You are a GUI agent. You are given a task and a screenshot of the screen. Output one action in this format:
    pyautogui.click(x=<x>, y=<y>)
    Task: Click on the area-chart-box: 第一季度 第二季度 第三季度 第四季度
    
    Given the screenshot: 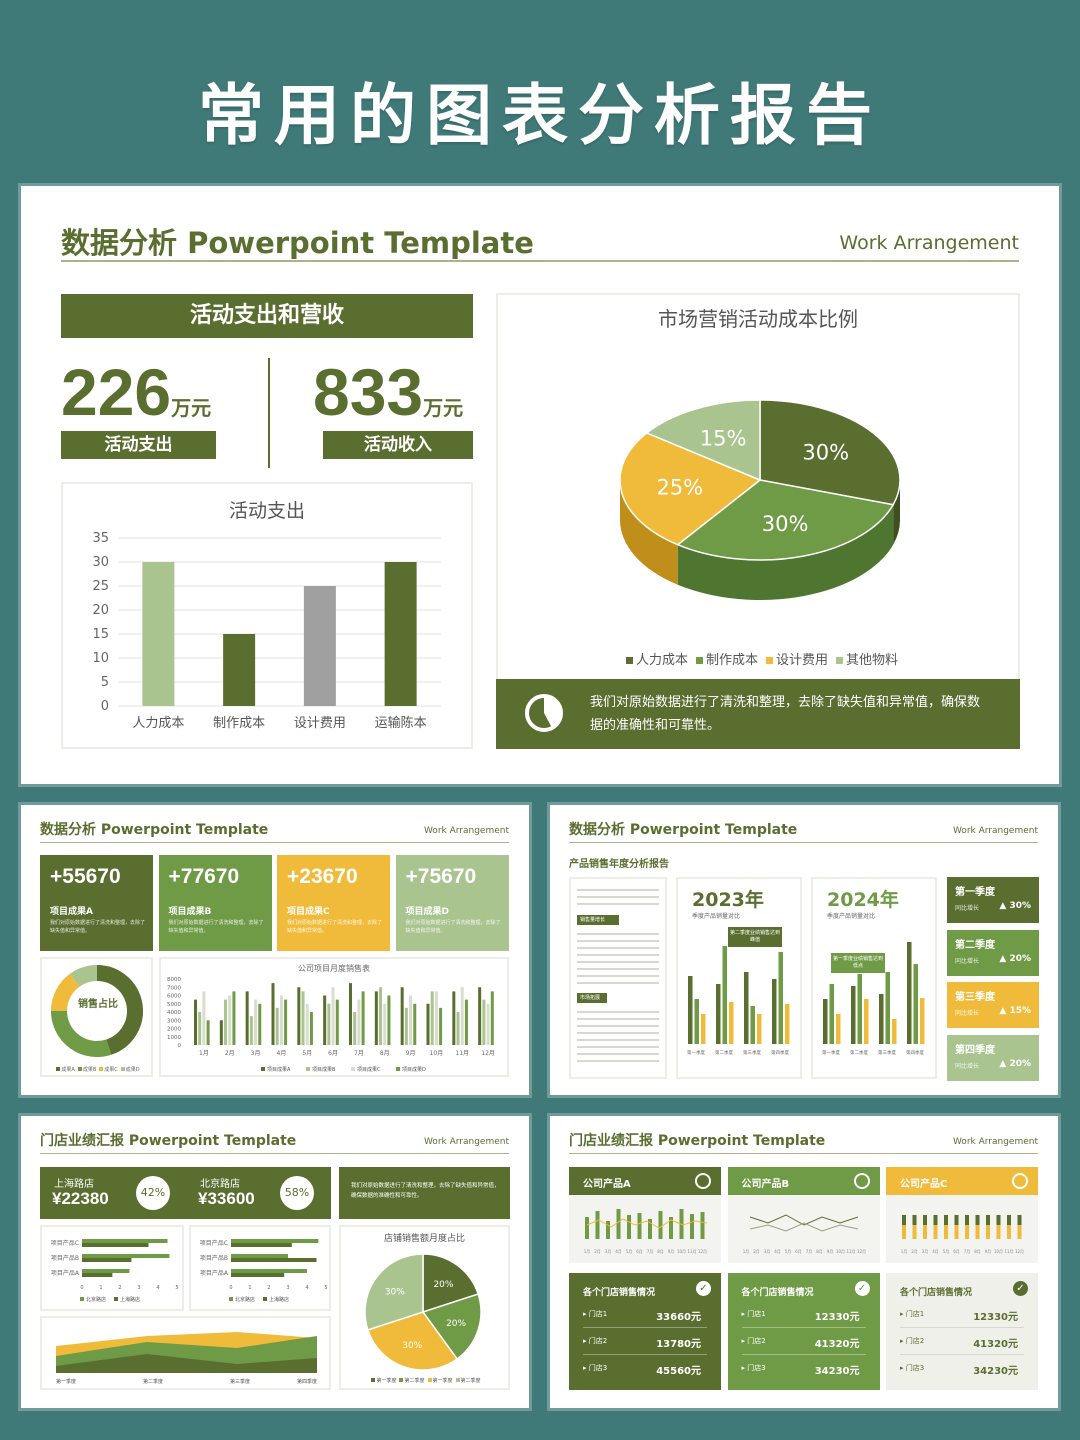 What is the action you would take?
    pyautogui.click(x=185, y=1353)
    